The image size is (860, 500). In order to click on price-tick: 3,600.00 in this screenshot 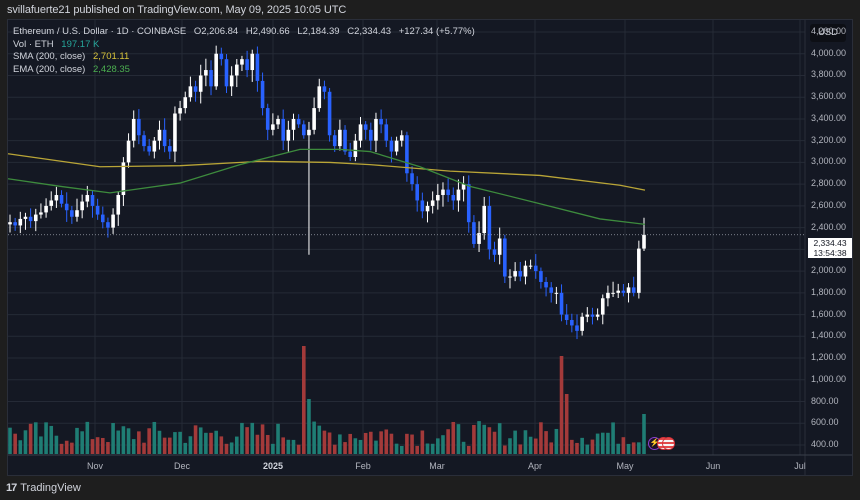, I will do `click(829, 96)`.